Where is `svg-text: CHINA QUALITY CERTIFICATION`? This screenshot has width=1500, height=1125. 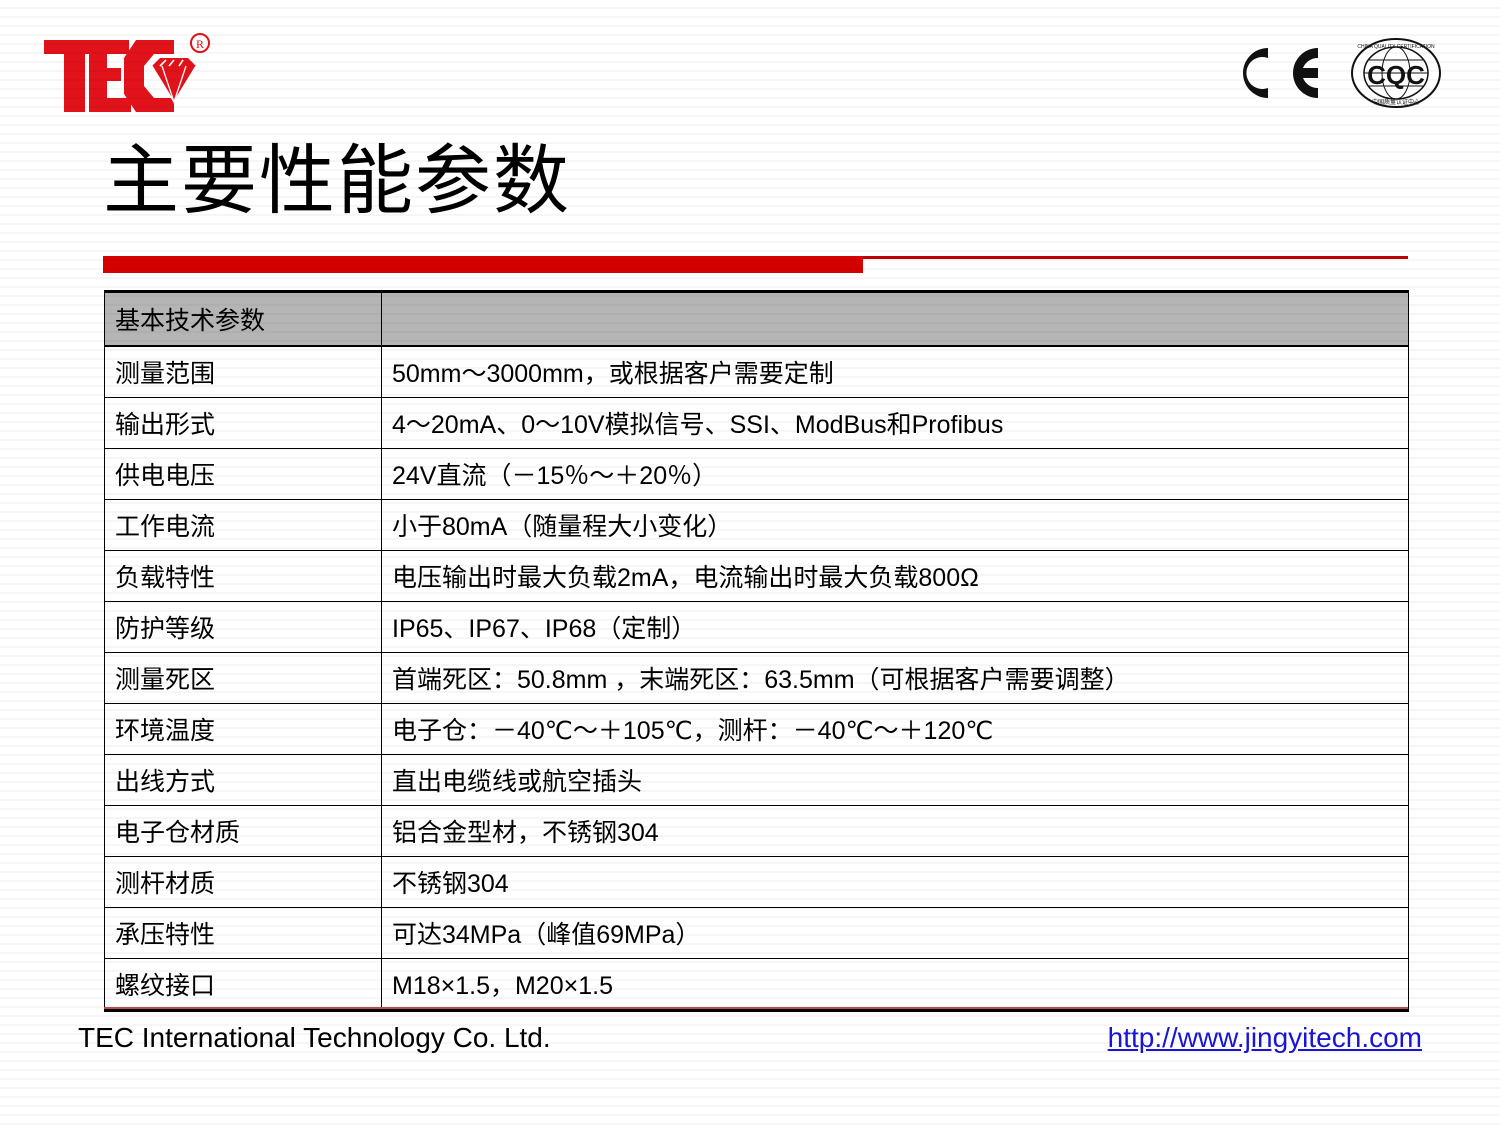 svg-text: CHINA QUALITY CERTIFICATION is located at coordinates (1396, 47).